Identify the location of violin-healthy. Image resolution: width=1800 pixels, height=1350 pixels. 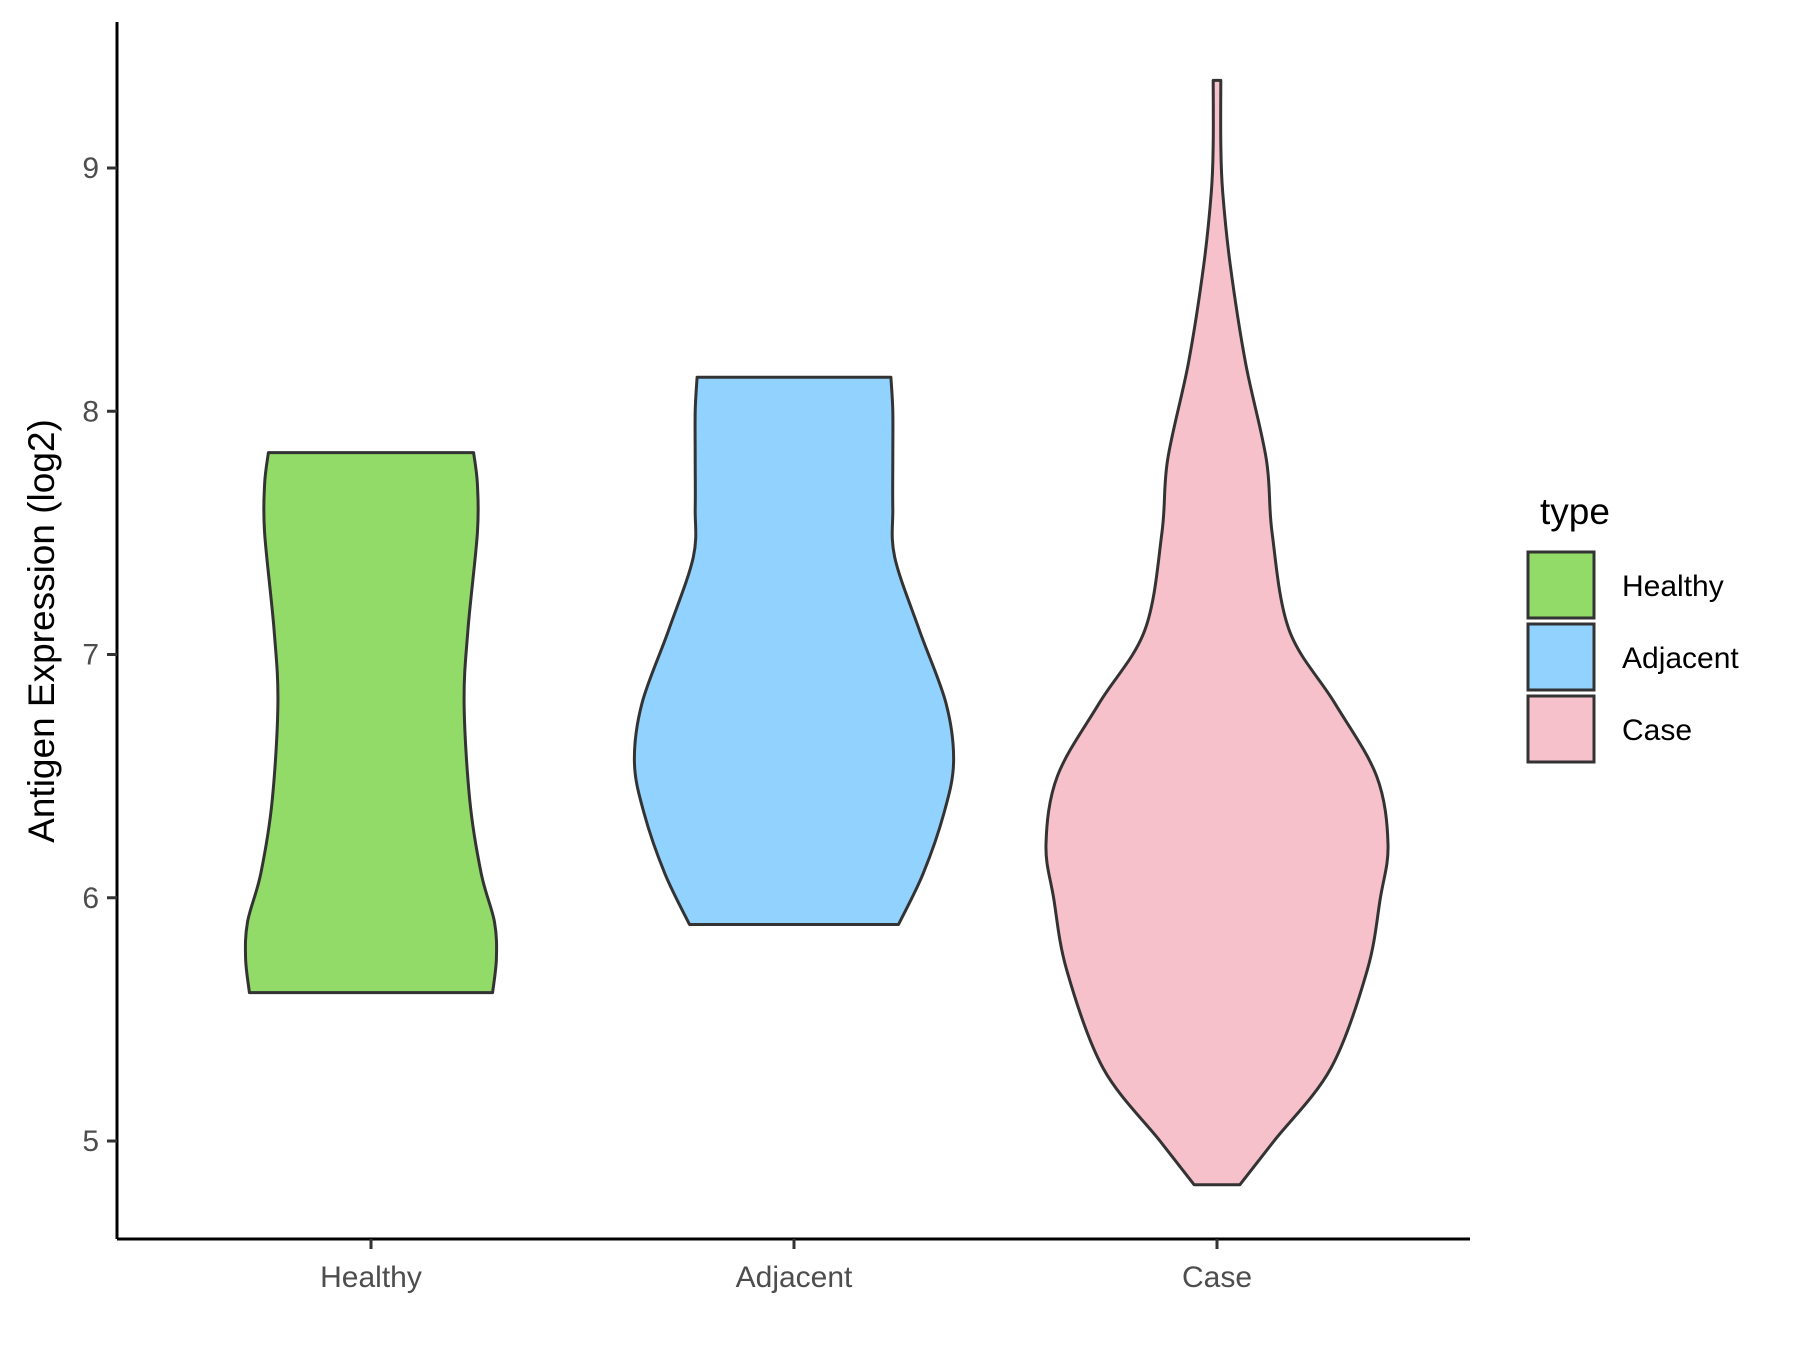
(371, 723).